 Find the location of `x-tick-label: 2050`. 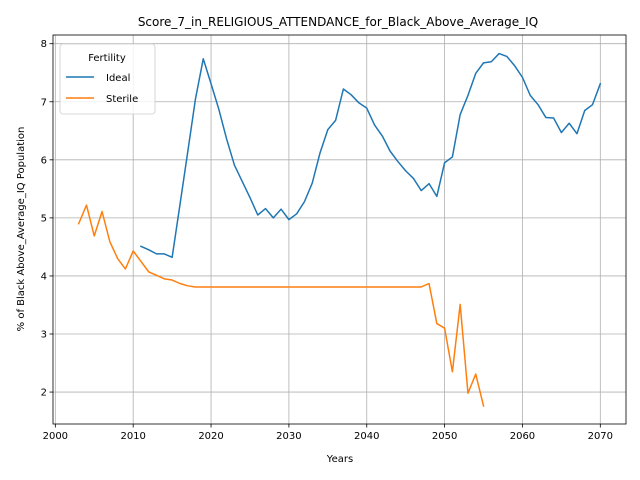

x-tick-label: 2050 is located at coordinates (444, 436).